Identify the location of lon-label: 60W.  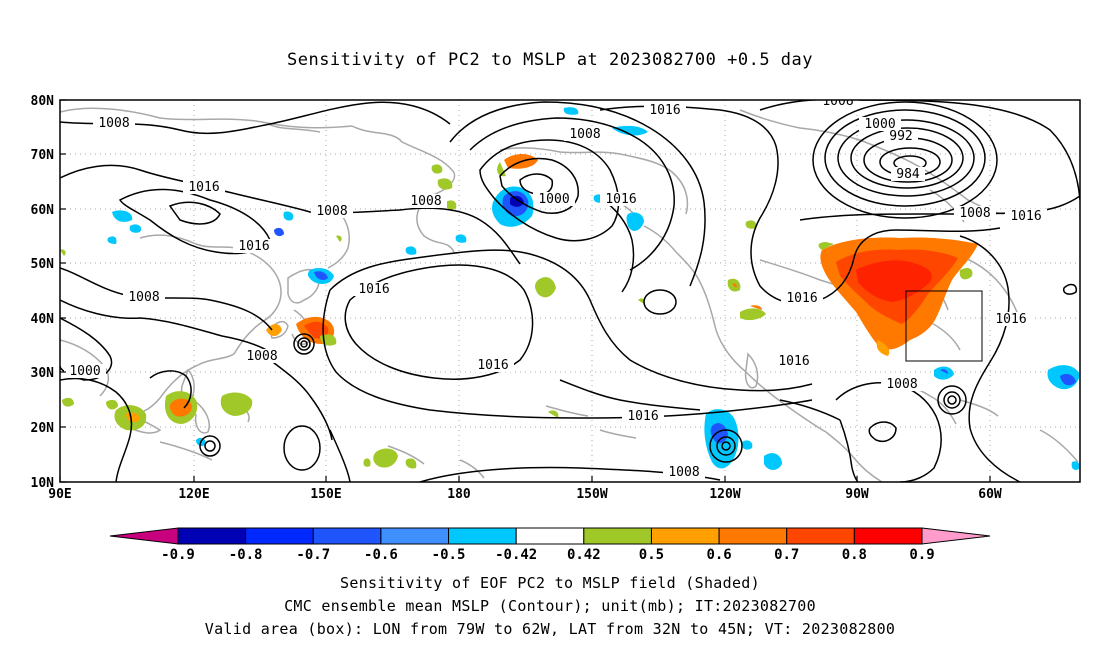
(990, 494).